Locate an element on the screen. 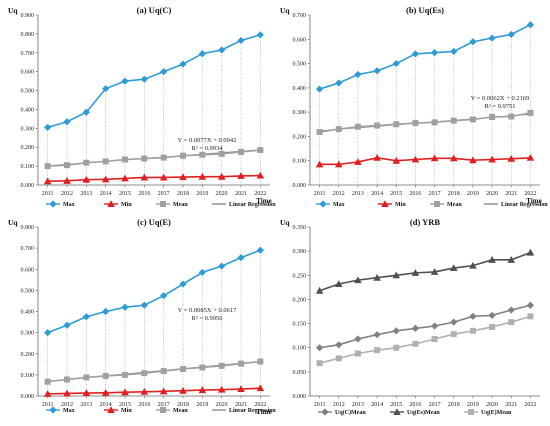 The height and width of the screenshot is (426, 550). chart-title: (c) Uq(E) is located at coordinates (154, 222).